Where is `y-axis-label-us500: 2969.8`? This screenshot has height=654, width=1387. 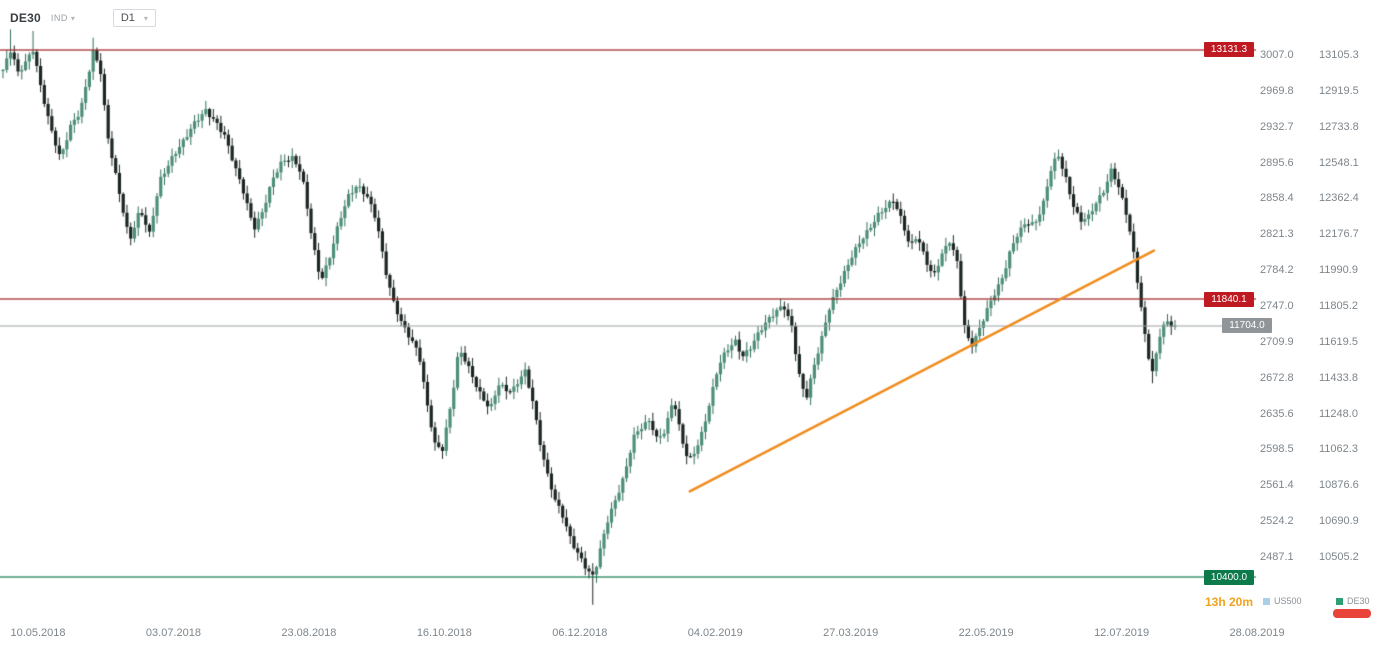
y-axis-label-us500: 2969.8 is located at coordinates (1277, 90).